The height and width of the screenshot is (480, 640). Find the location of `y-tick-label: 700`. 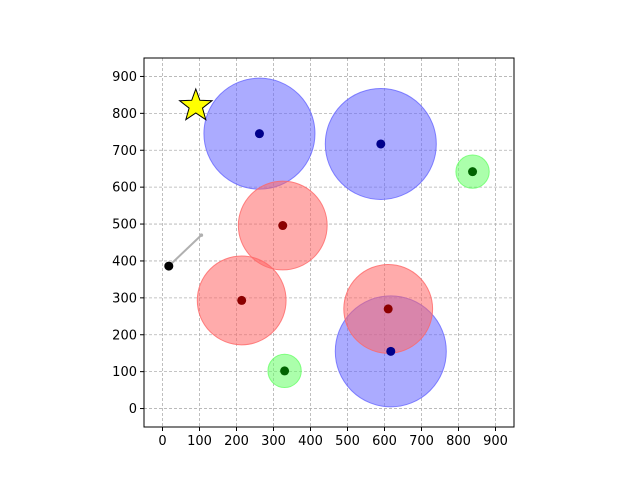

y-tick-label: 700 is located at coordinates (124, 151).